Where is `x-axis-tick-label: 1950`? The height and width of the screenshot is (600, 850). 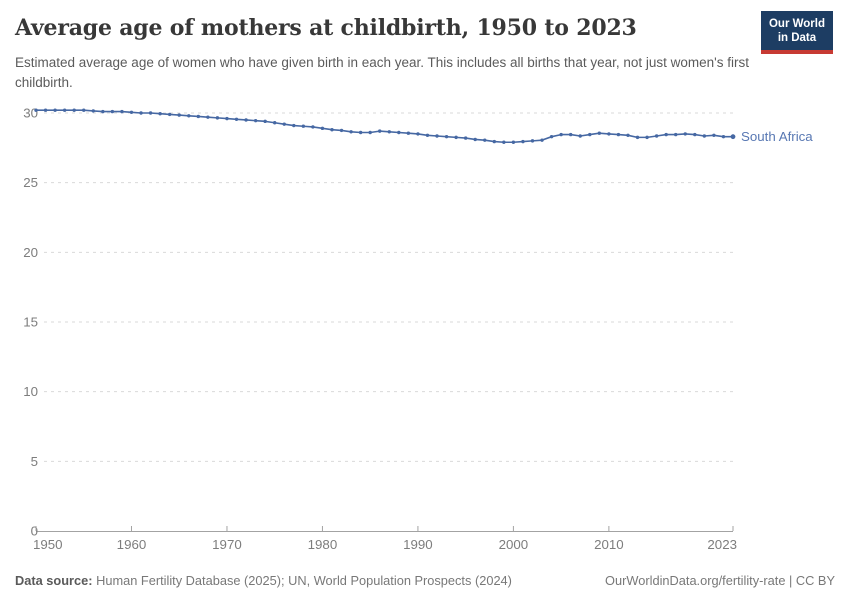 x-axis-tick-label: 1950 is located at coordinates (48, 544).